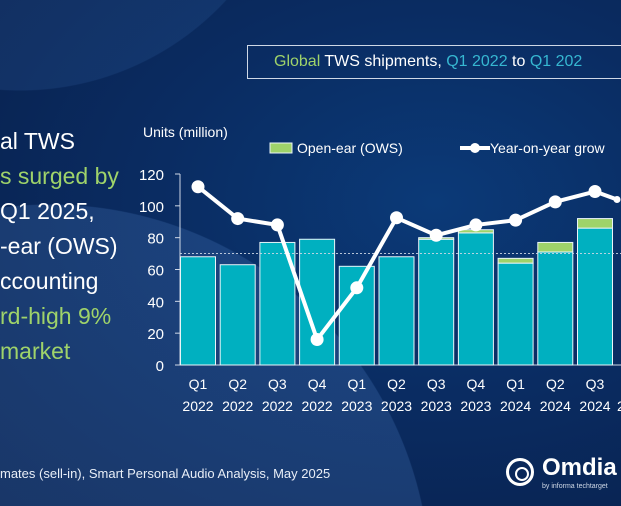 This screenshot has width=621, height=506. What do you see at coordinates (185, 132) in the screenshot?
I see `y-axis-label: Units (million)` at bounding box center [185, 132].